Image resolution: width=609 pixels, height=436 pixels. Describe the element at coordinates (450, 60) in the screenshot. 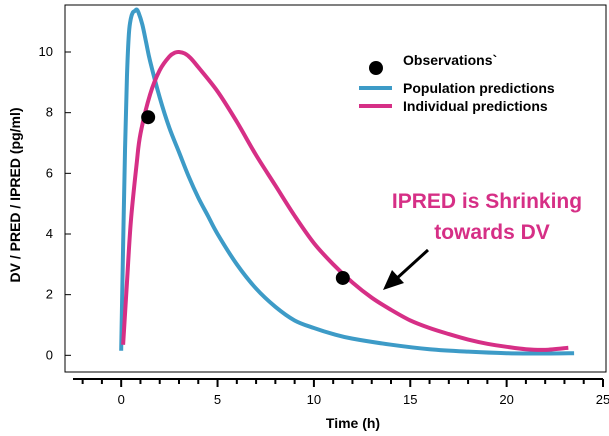

I see `legend-observations-label: Observations`` at that location.